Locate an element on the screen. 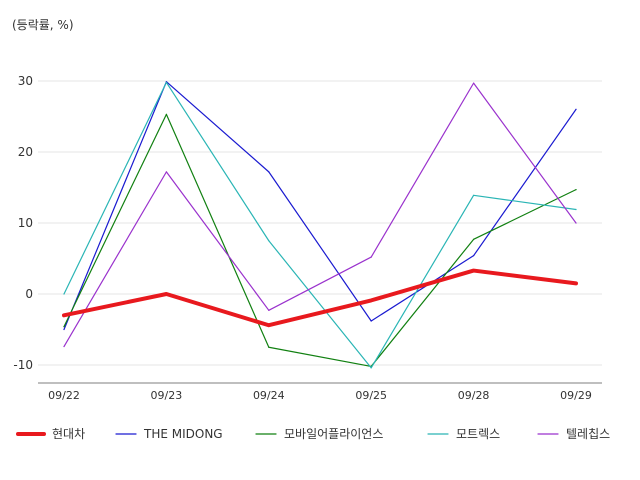 The height and width of the screenshot is (480, 640). legend-label: THE MIDONG is located at coordinates (183, 434).